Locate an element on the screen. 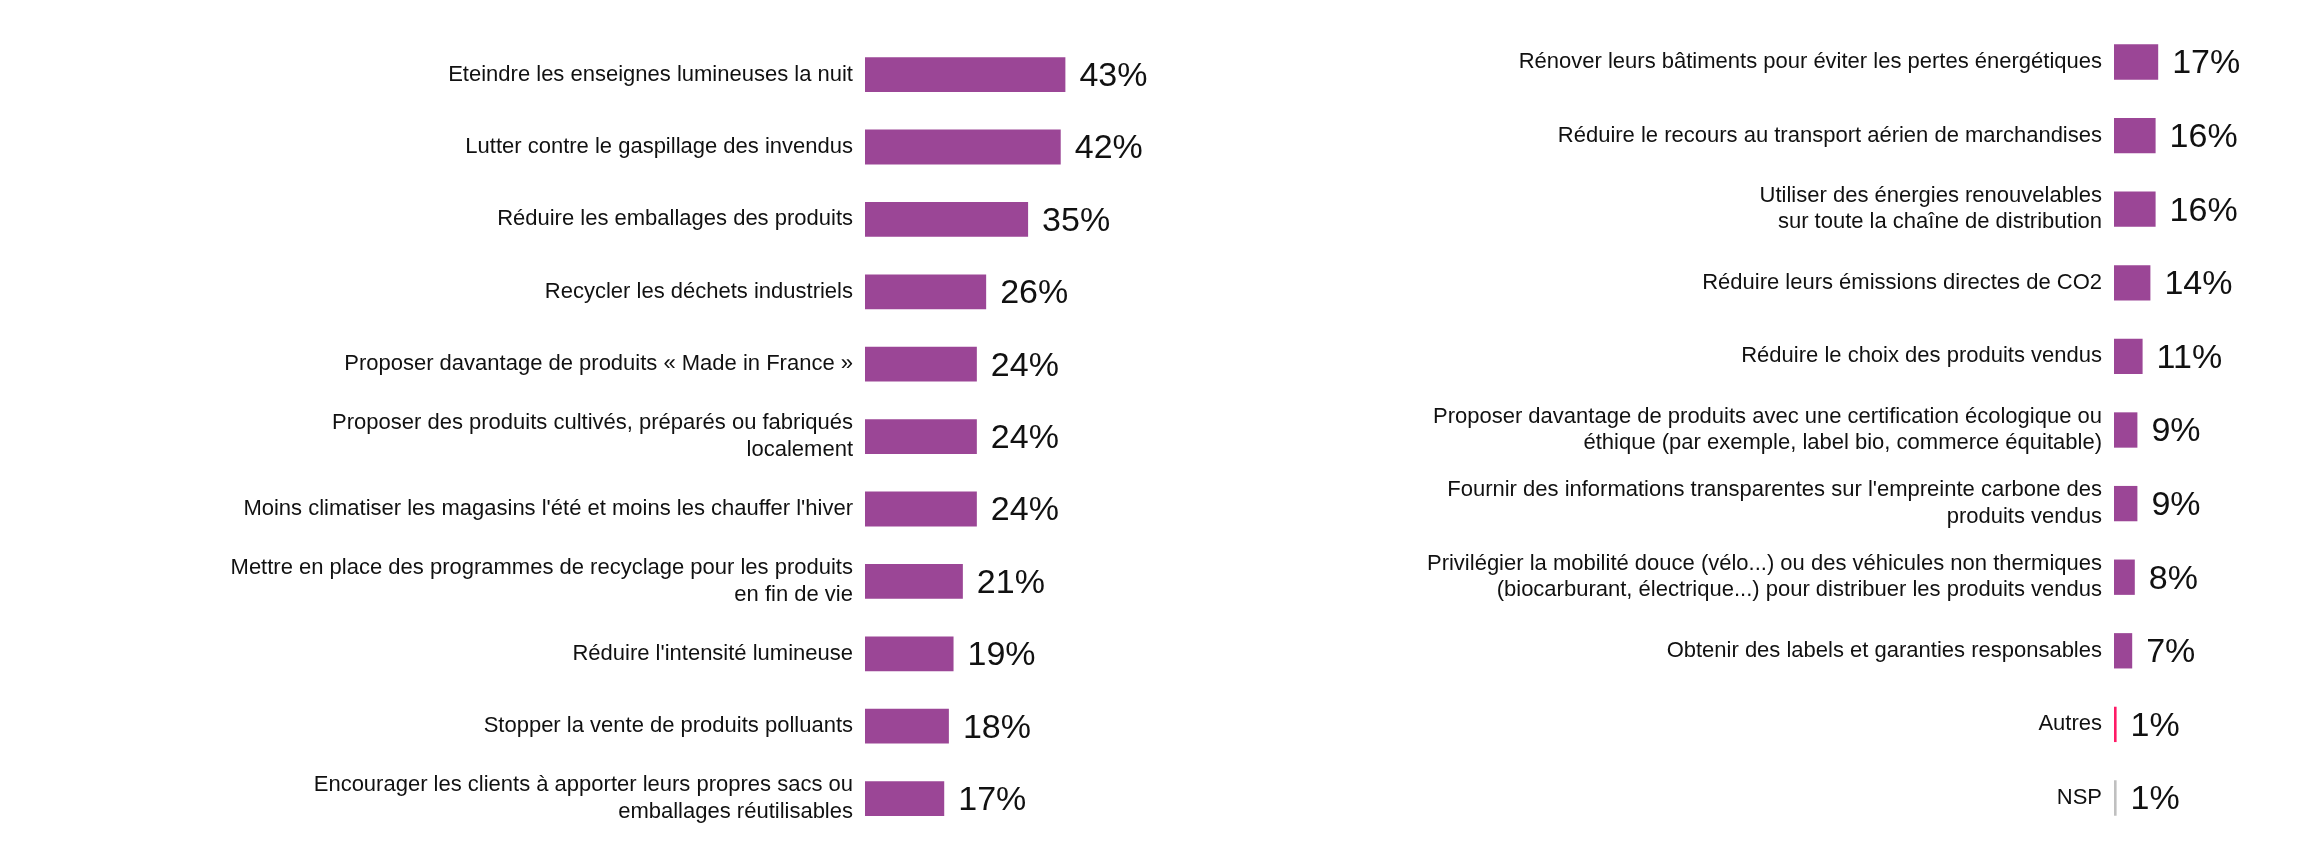 Image resolution: width=2310 pixels, height=860 pixels. y-tick-label: Proposer davantage de produits avec une certification écologique ou éthique (par exemple, label bio, commerce équitable) is located at coordinates (1767, 428).